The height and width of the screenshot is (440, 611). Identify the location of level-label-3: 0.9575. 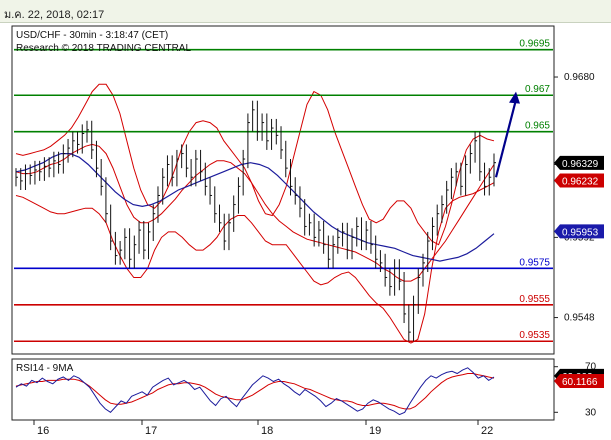
(534, 262).